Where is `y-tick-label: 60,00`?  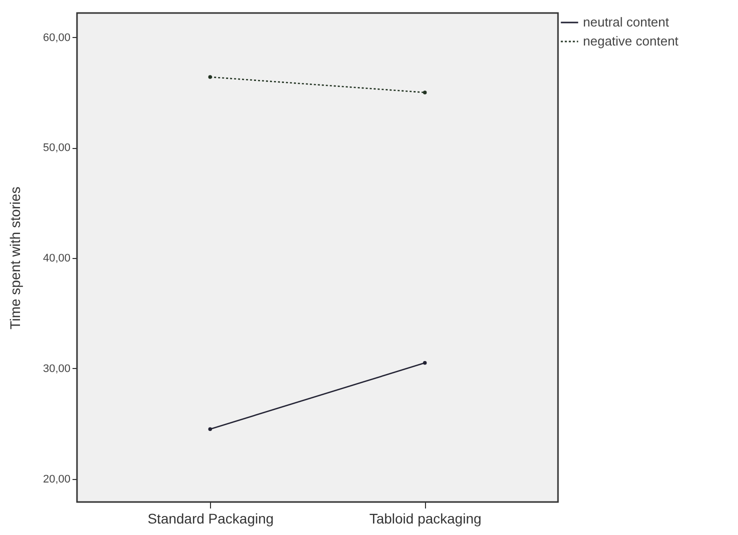
y-tick-label: 60,00 is located at coordinates (56, 38).